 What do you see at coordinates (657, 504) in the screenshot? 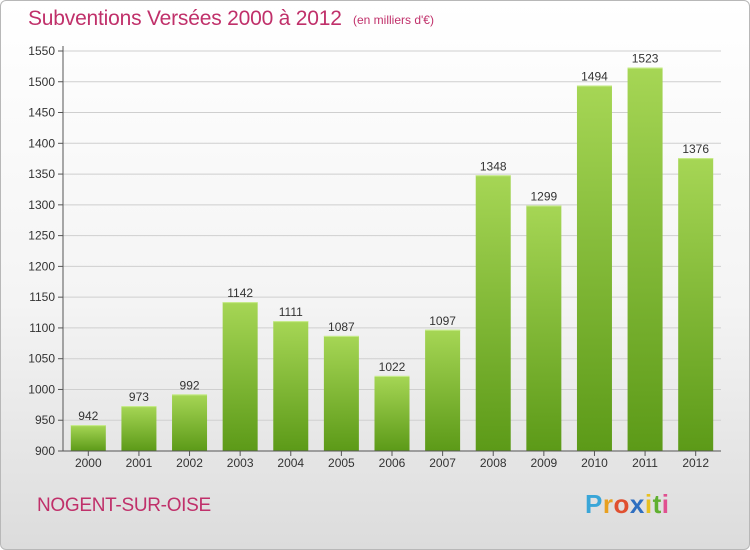
I see `logo-letter: t` at bounding box center [657, 504].